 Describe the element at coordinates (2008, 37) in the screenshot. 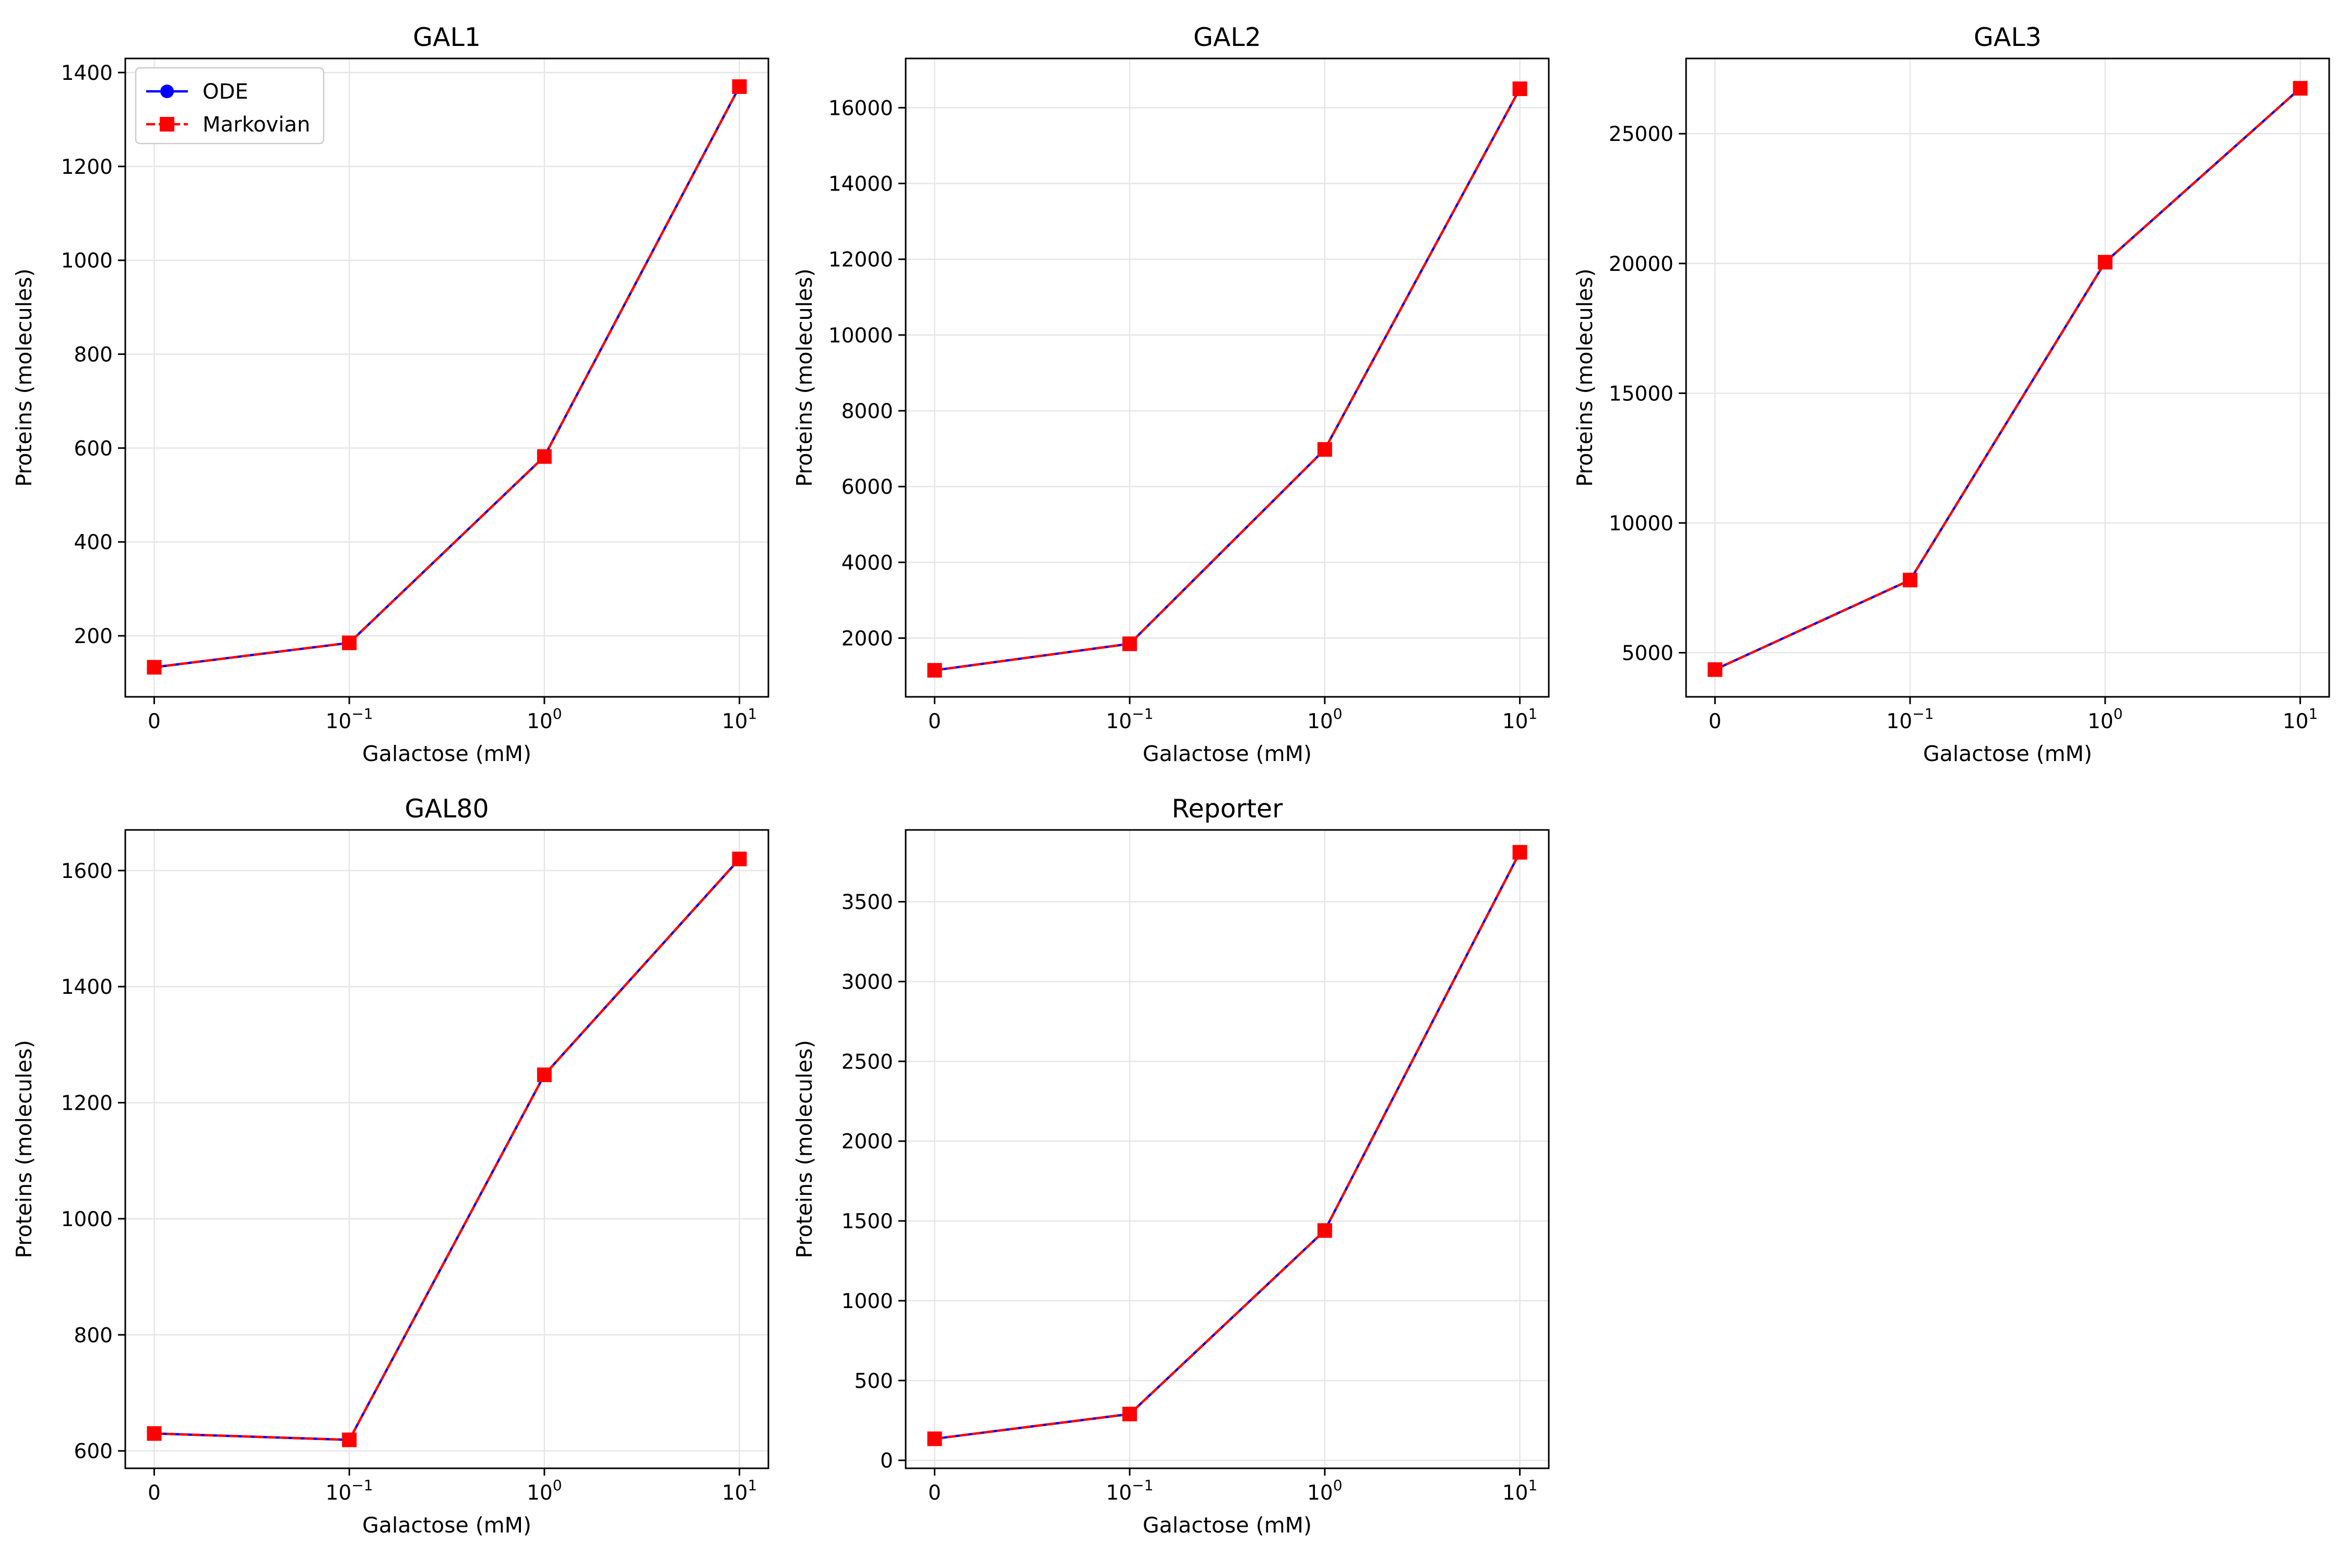

I see `chart-title: GAL3` at that location.